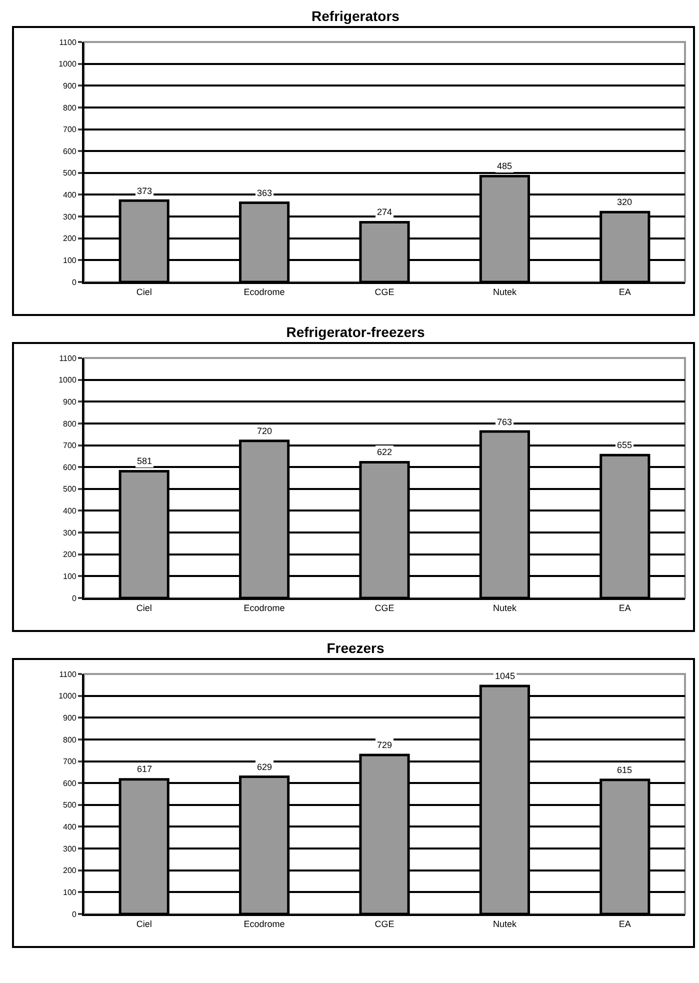 This screenshot has height=983, width=699. I want to click on data-label: 615, so click(624, 770).